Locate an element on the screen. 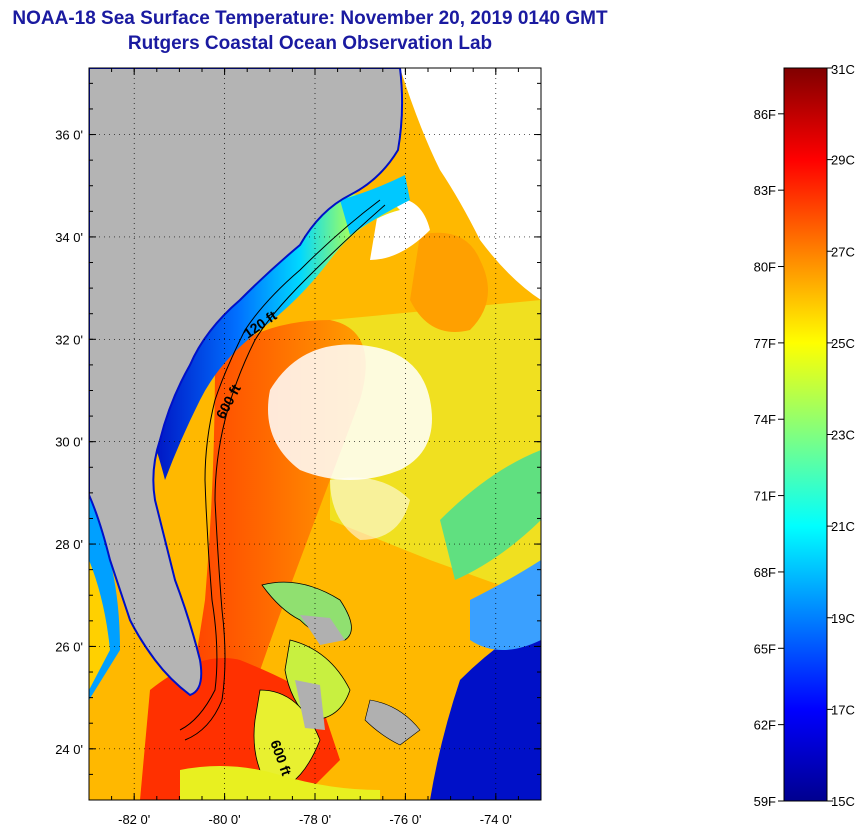 The image size is (865, 832). lon-tick-label: -80 0' is located at coordinates (225, 819).